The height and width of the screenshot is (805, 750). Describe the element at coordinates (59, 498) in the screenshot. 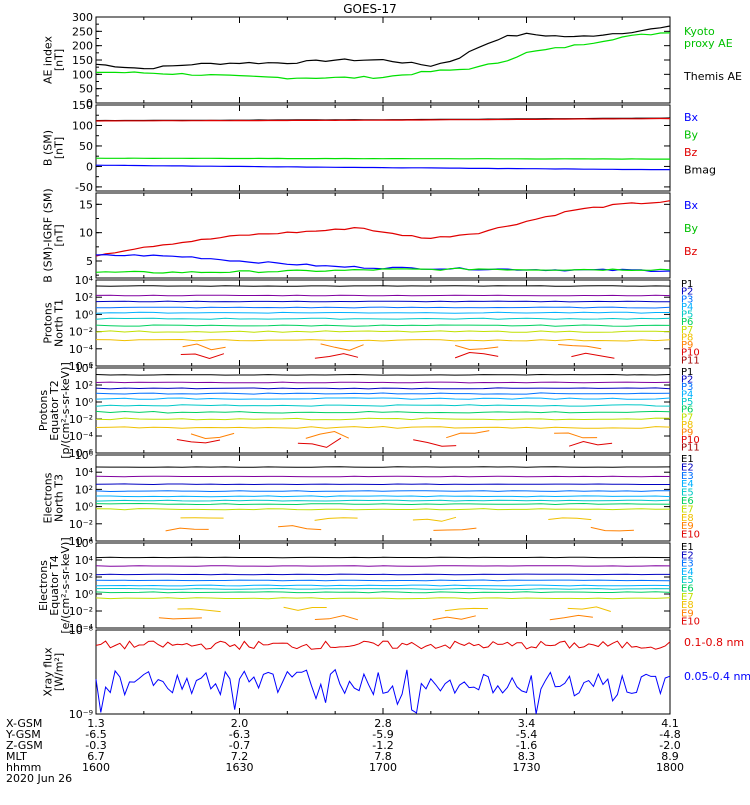

I see `y-axis-label: North T3` at that location.